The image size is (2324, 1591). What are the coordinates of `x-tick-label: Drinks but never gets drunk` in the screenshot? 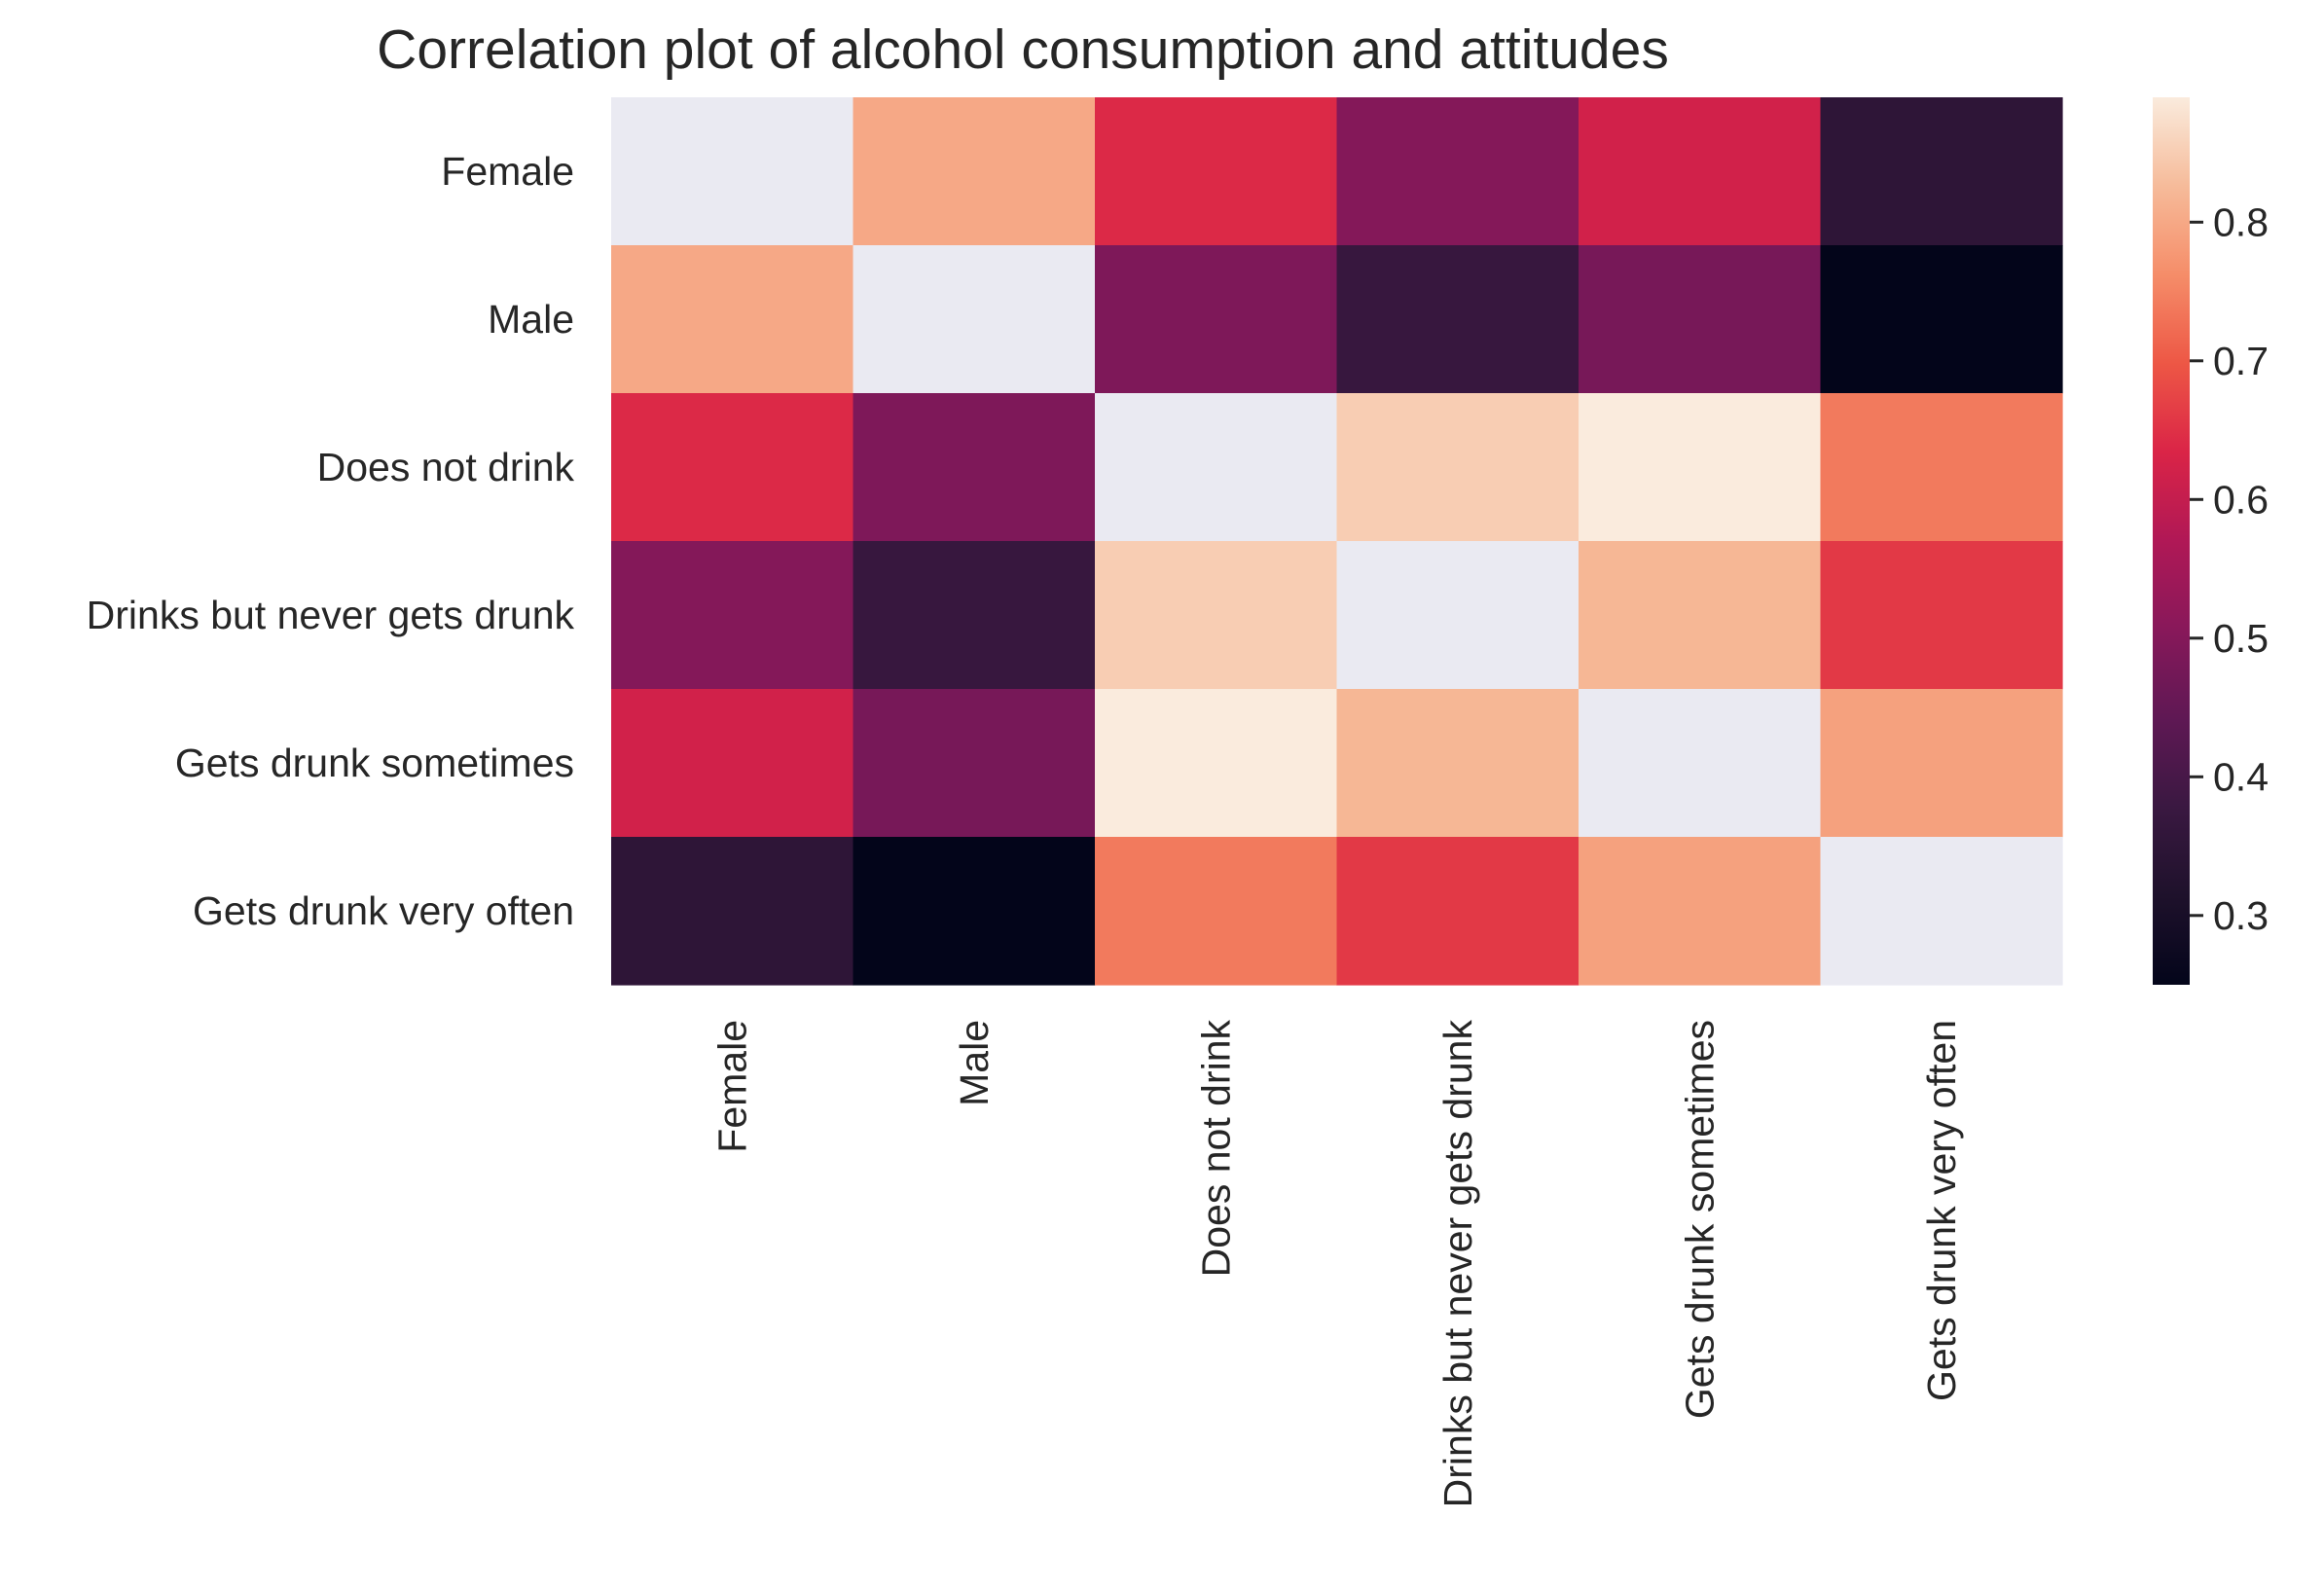 It's located at (1457, 1264).